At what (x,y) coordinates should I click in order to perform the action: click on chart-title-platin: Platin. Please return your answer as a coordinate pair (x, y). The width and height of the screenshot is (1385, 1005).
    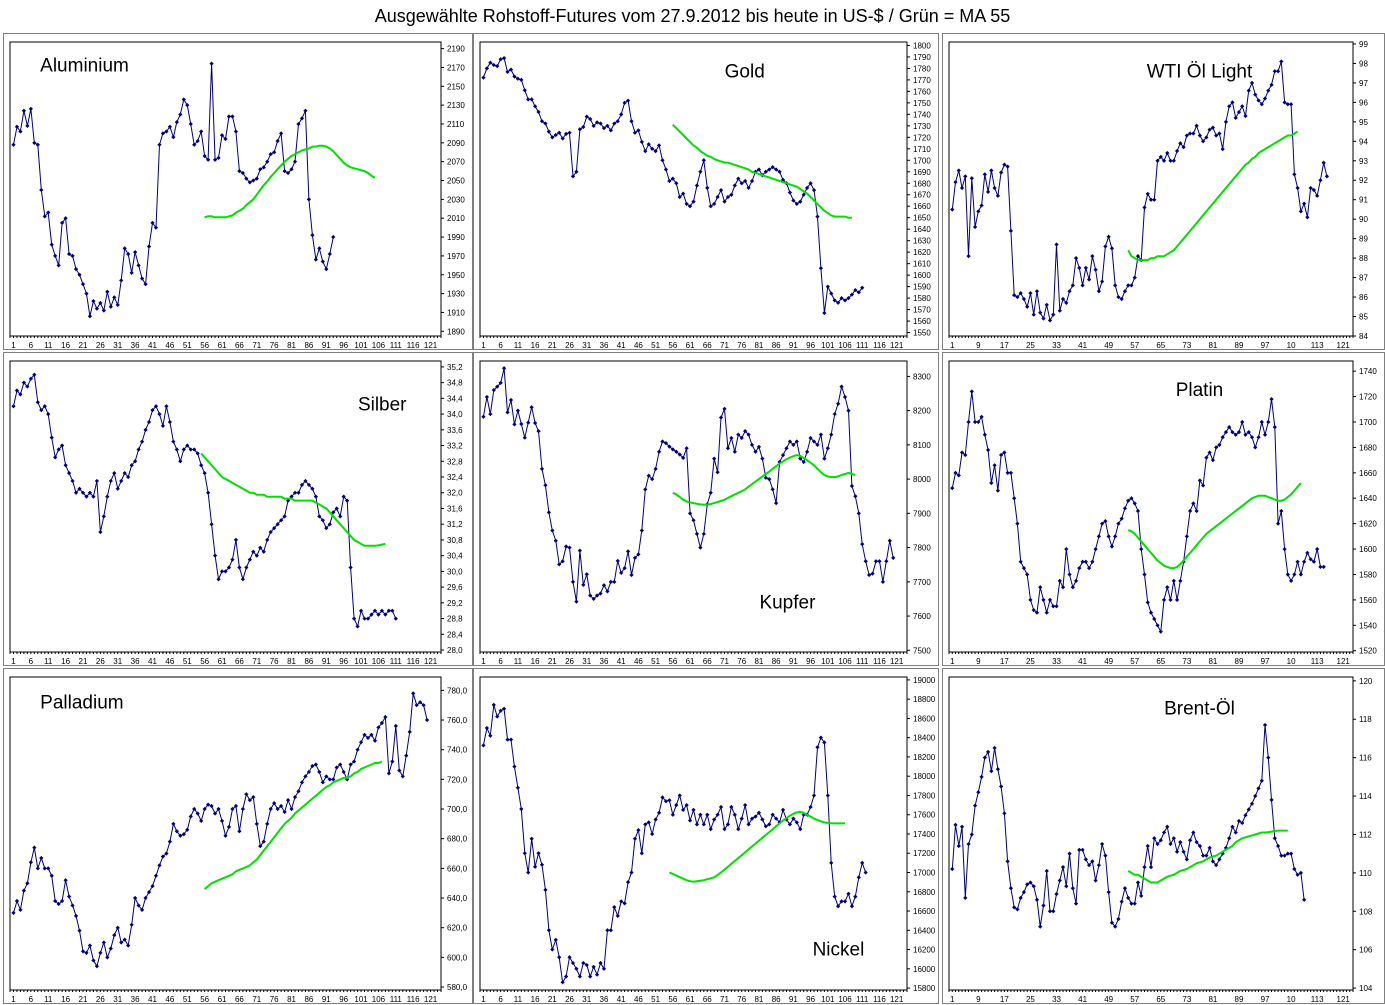
    Looking at the image, I should click on (1200, 390).